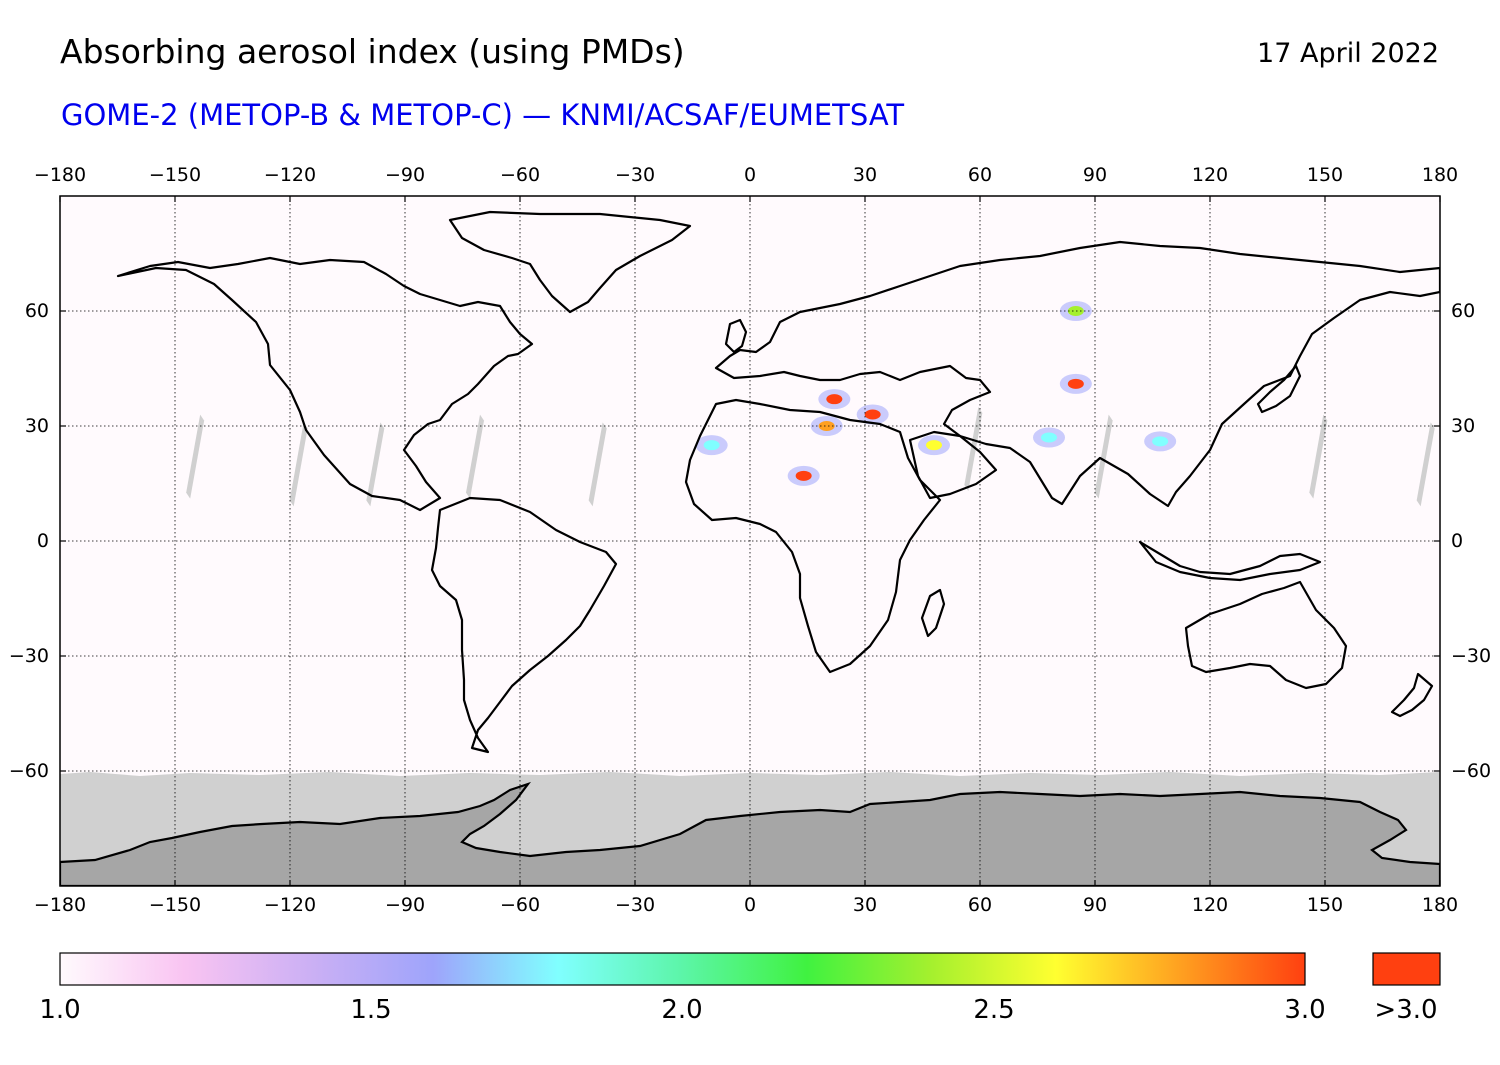 This screenshot has width=1500, height=1065. What do you see at coordinates (371, 1010) in the screenshot?
I see `colorbar-label: 1.5` at bounding box center [371, 1010].